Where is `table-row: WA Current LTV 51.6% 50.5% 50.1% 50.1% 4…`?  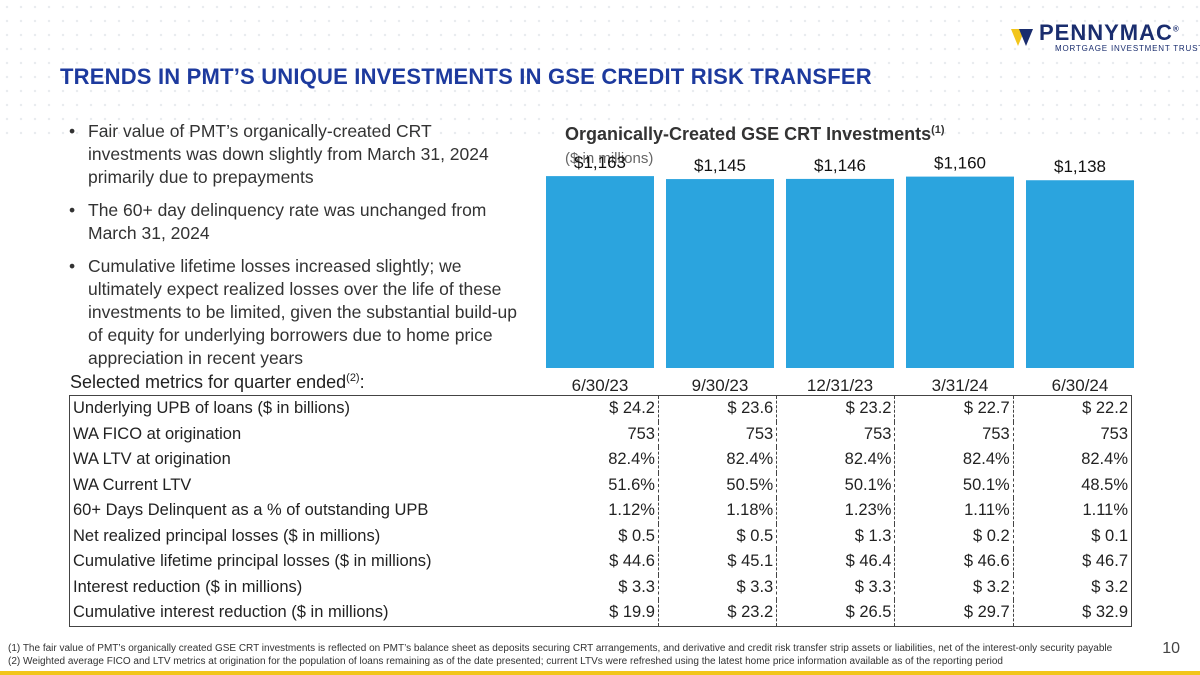 table-row: WA Current LTV 51.6% 50.5% 50.1% 50.1% 4… is located at coordinates (601, 485).